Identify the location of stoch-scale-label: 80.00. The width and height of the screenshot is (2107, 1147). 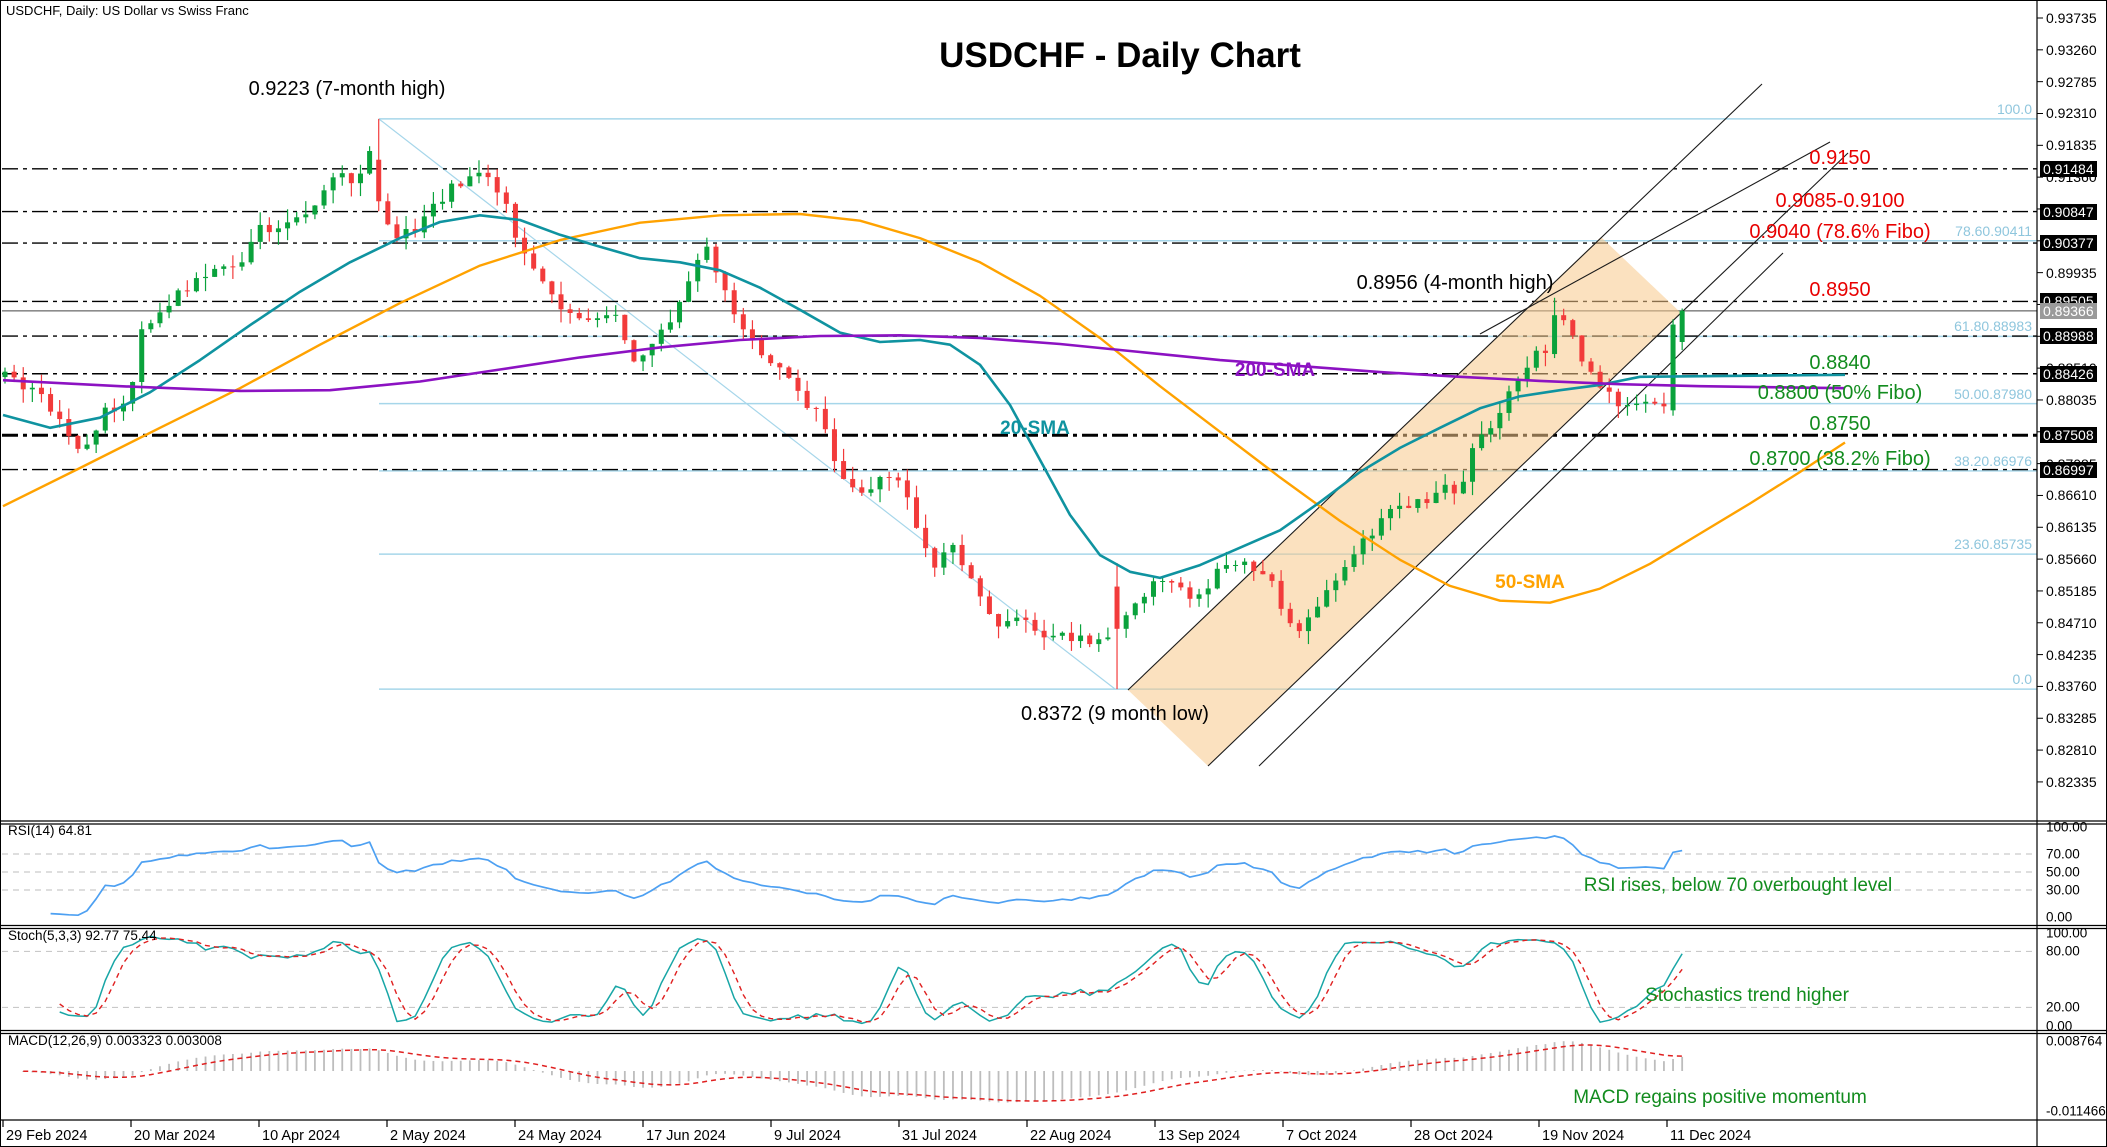
(2063, 951).